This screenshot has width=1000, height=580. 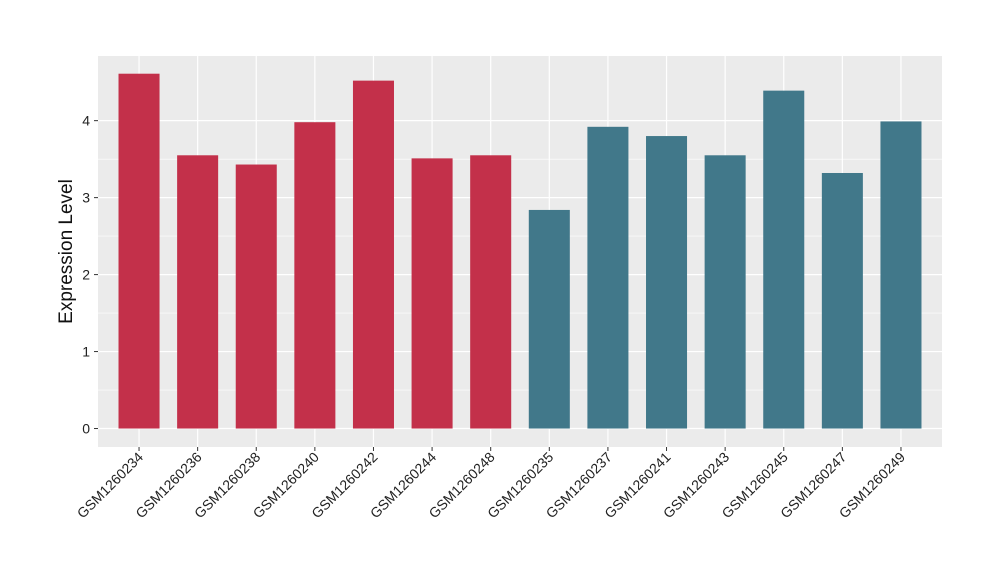 I want to click on y-tick-label: 4, so click(x=86, y=121).